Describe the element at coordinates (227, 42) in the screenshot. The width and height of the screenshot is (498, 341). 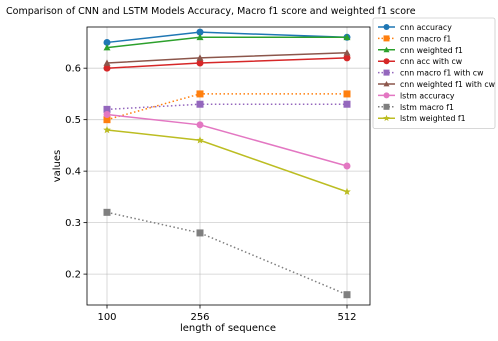
I see `series-cnn-weighted-f1` at that location.